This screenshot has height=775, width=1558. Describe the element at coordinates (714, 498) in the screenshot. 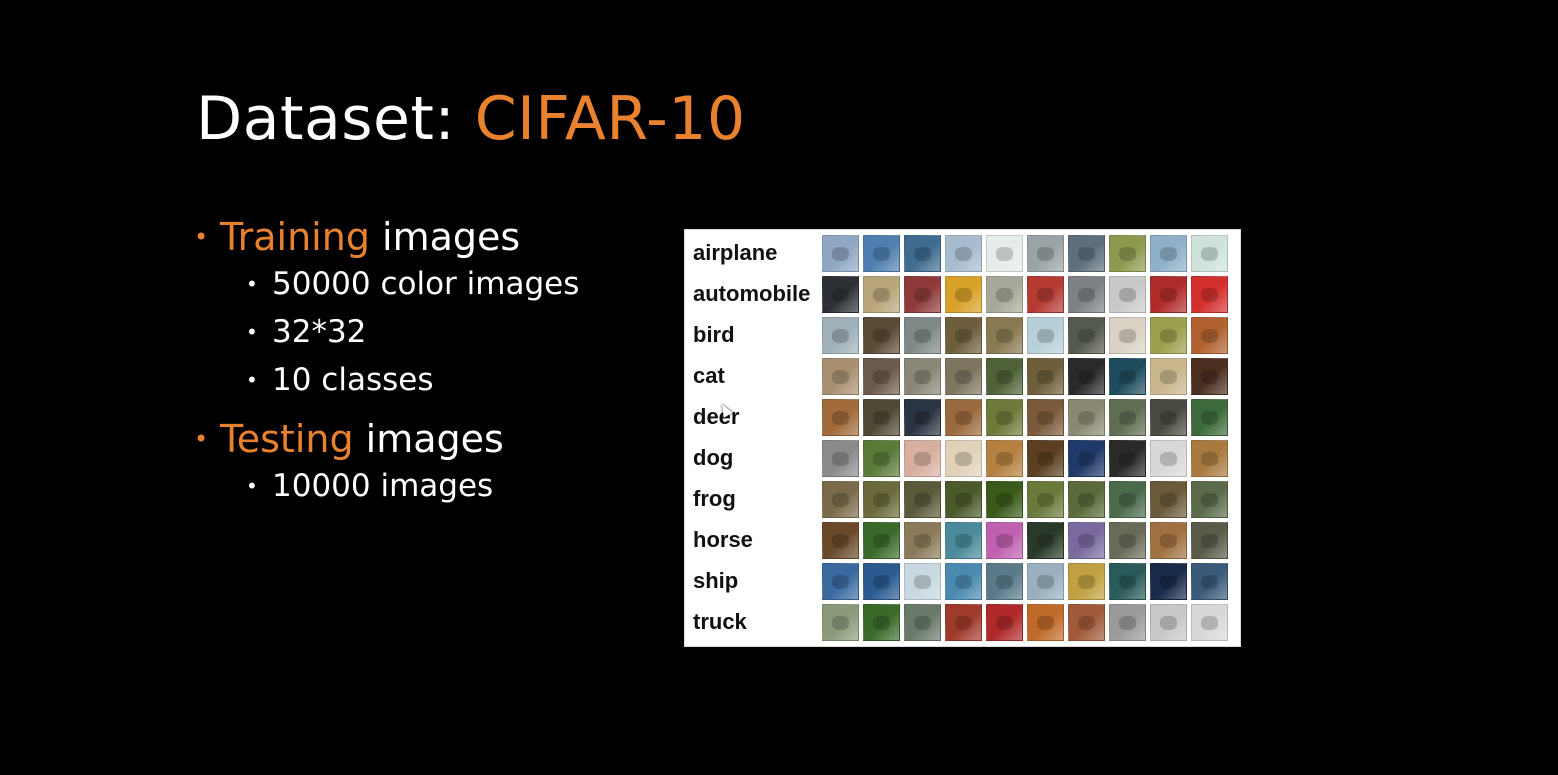

I see `class-label: frog` at that location.